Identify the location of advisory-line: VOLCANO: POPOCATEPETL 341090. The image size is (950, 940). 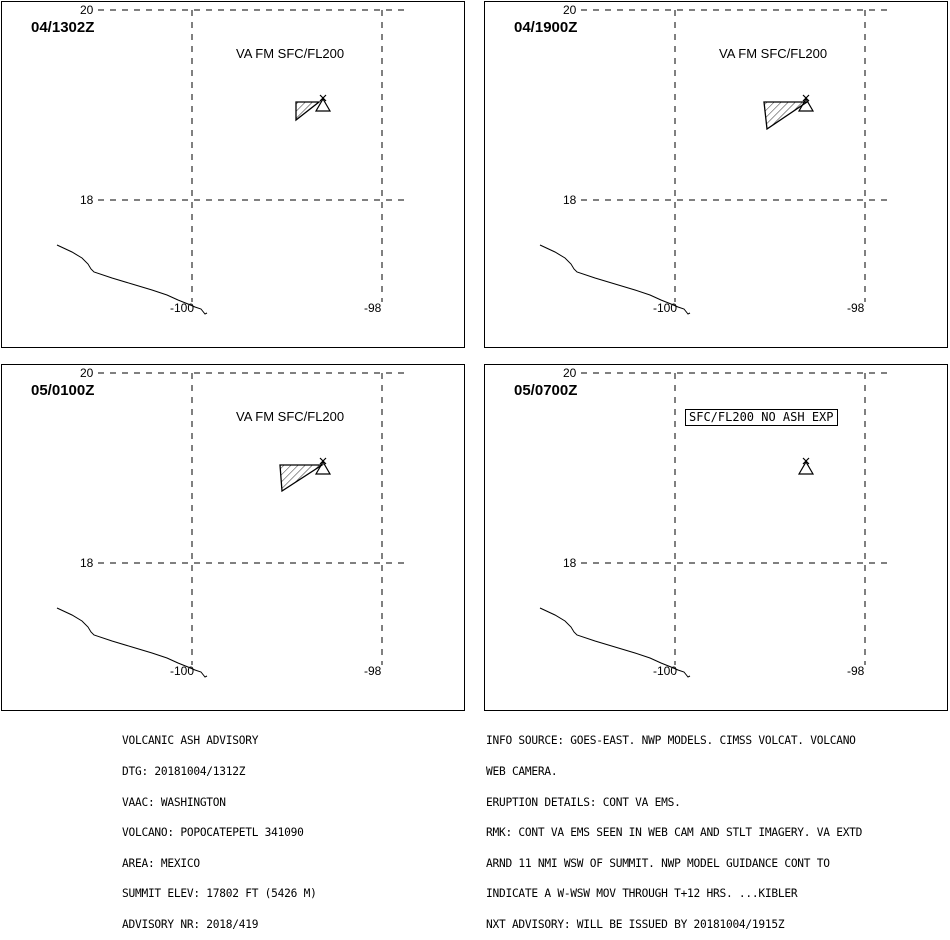
(213, 833).